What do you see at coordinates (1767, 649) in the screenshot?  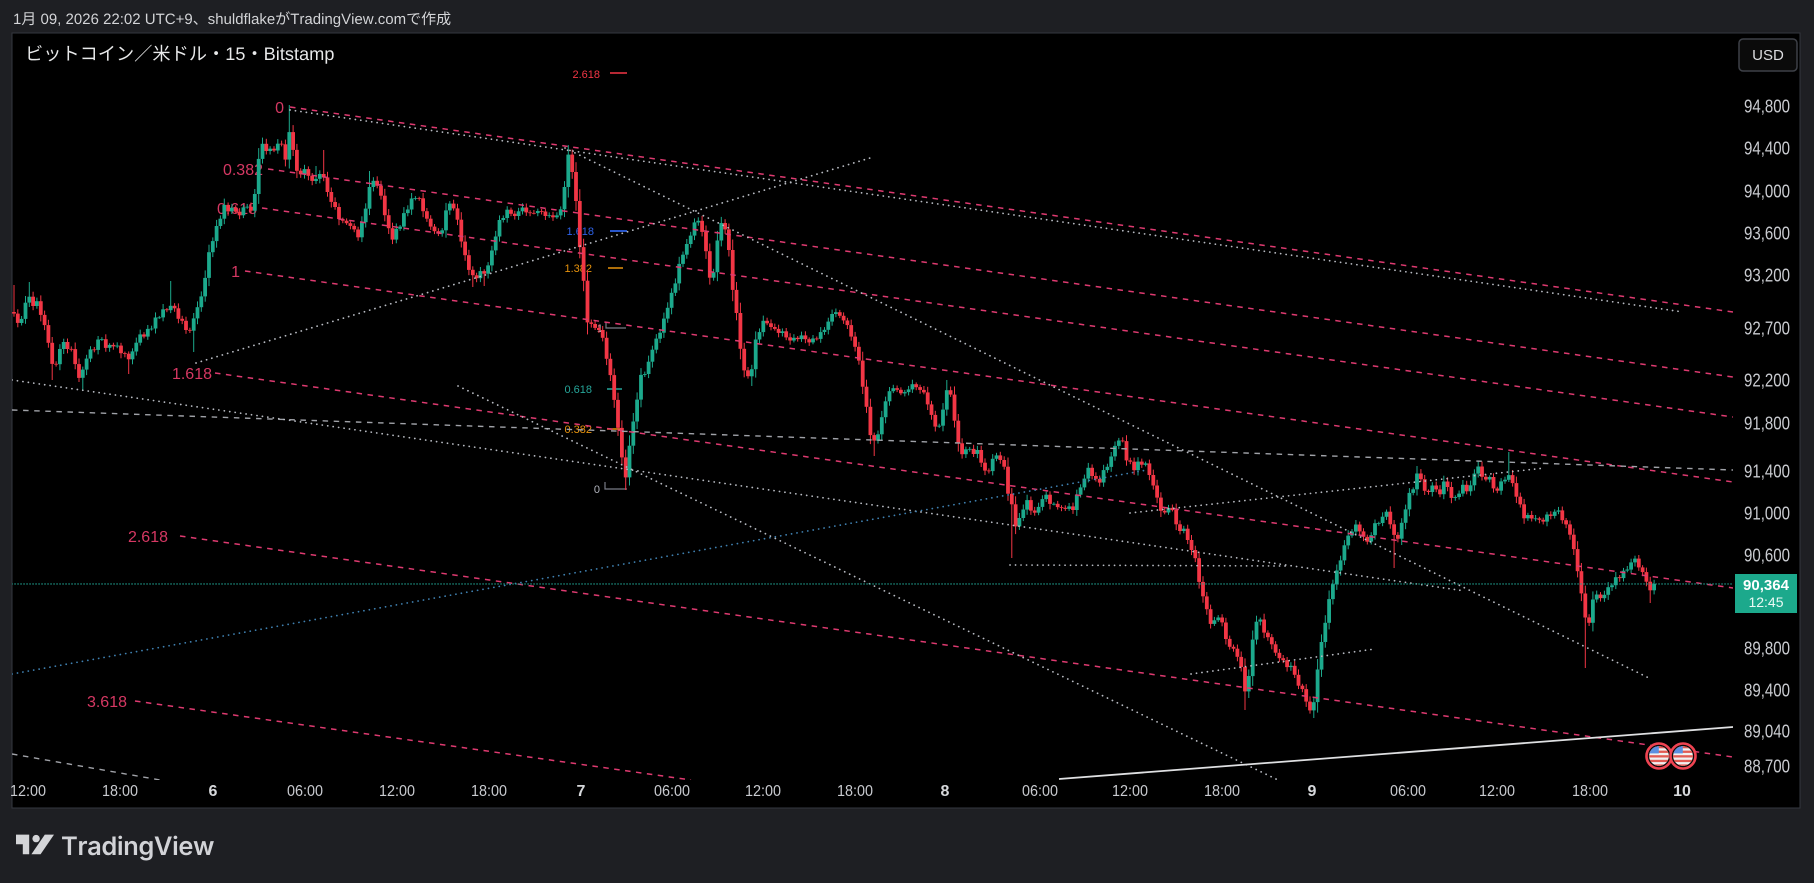 I see `svg-text: 89,800` at bounding box center [1767, 649].